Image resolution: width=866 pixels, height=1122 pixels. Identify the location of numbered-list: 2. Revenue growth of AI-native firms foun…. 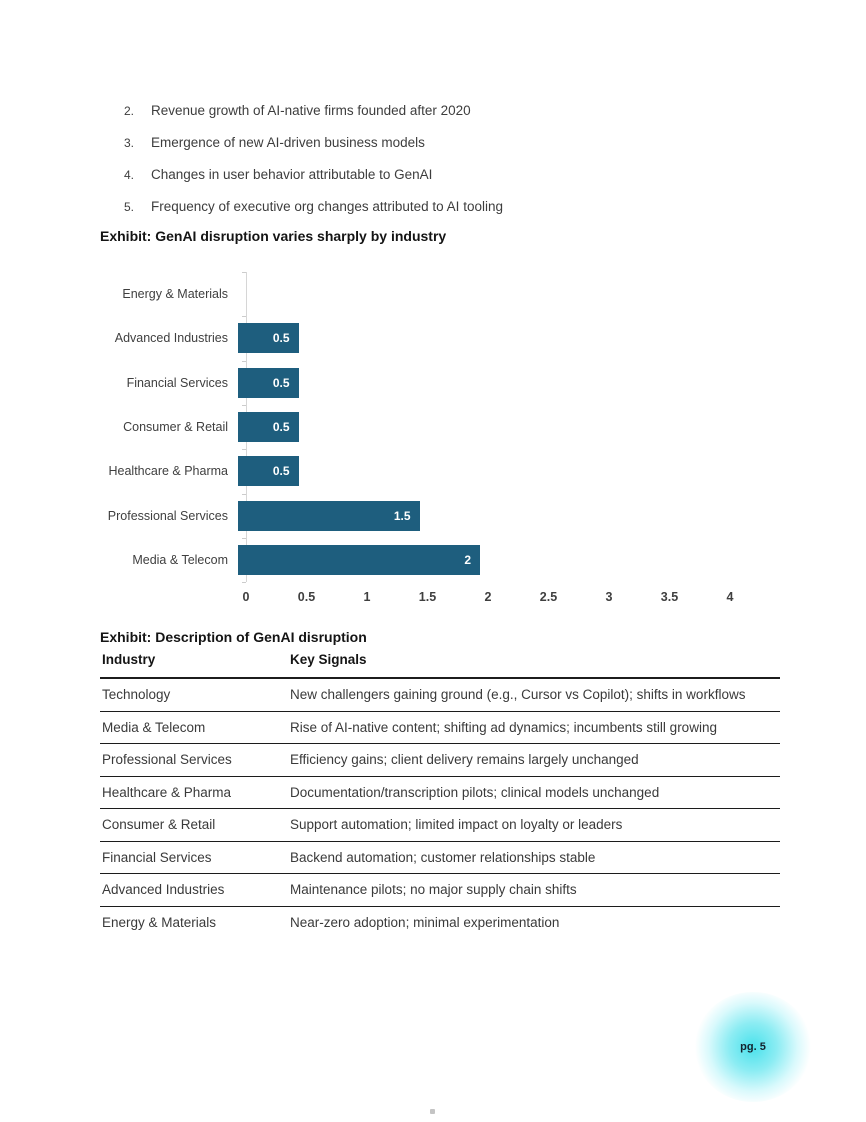
(313, 165).